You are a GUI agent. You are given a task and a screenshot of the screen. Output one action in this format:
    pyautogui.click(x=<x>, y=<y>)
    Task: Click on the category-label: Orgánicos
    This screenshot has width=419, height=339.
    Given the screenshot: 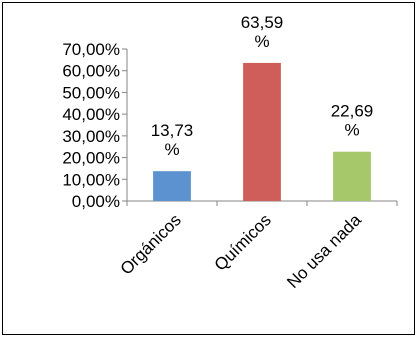 What is the action you would take?
    pyautogui.click(x=151, y=244)
    